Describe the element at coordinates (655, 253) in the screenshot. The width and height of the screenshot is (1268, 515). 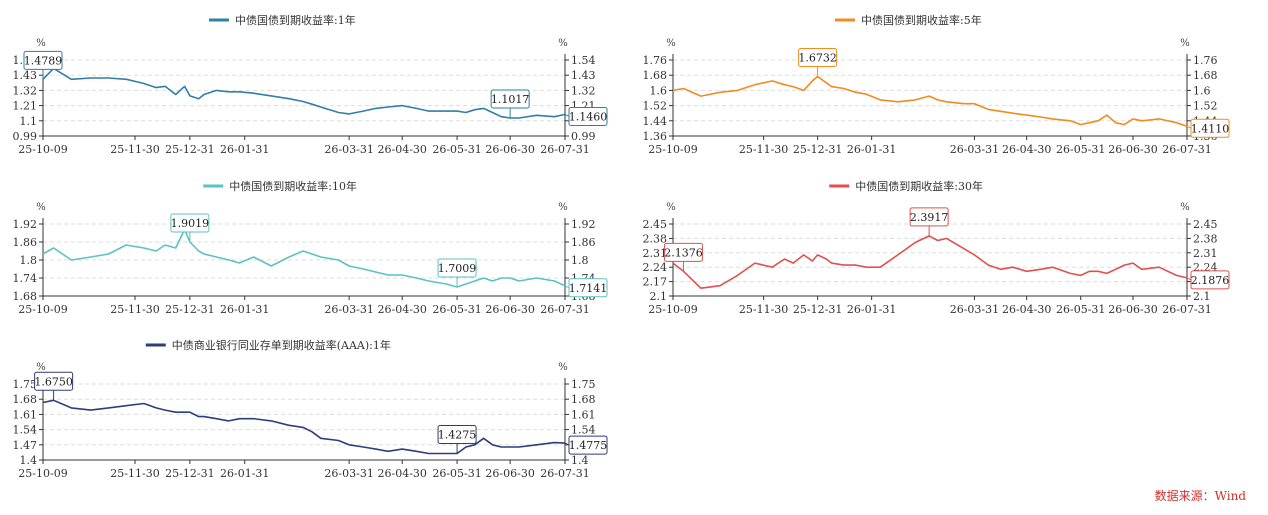
I see `y-tick-label-left: 2.31` at that location.